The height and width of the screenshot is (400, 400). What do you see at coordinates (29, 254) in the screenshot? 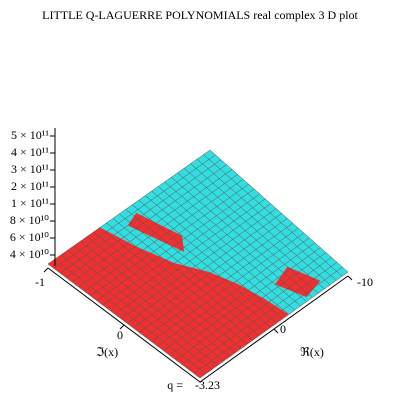
I see `z-tick-label: 4 × 10¹⁰` at bounding box center [29, 254].